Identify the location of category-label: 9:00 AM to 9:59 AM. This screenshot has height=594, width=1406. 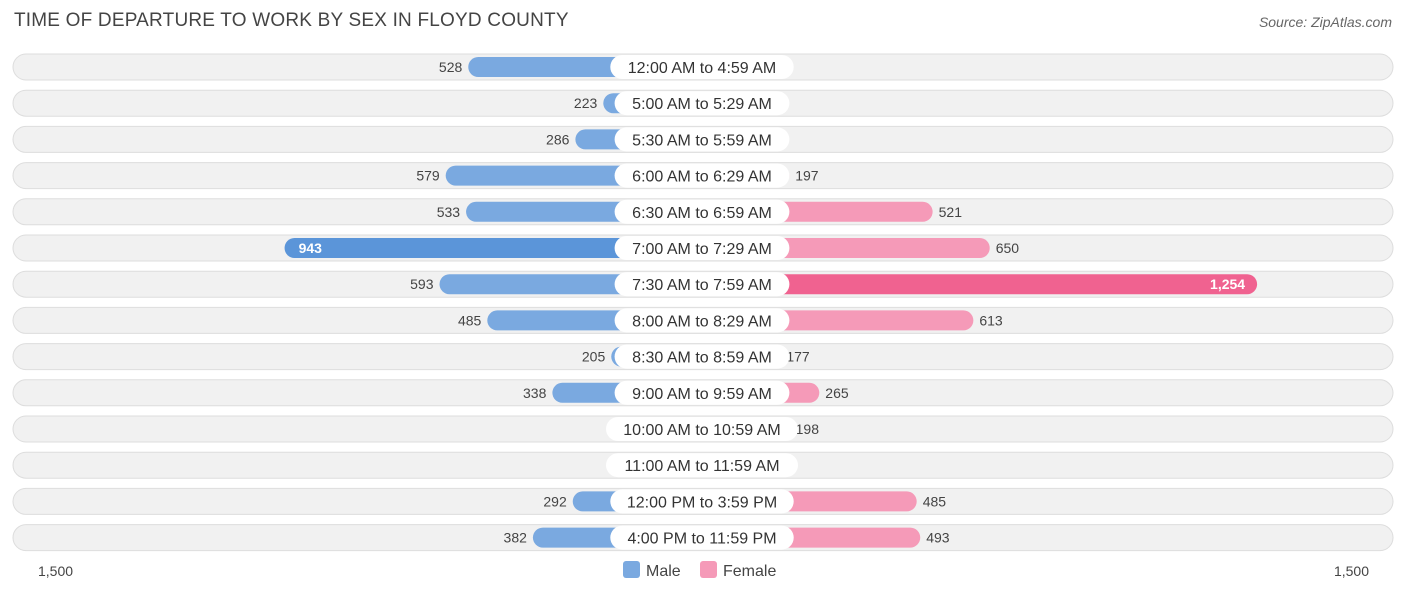
(702, 394).